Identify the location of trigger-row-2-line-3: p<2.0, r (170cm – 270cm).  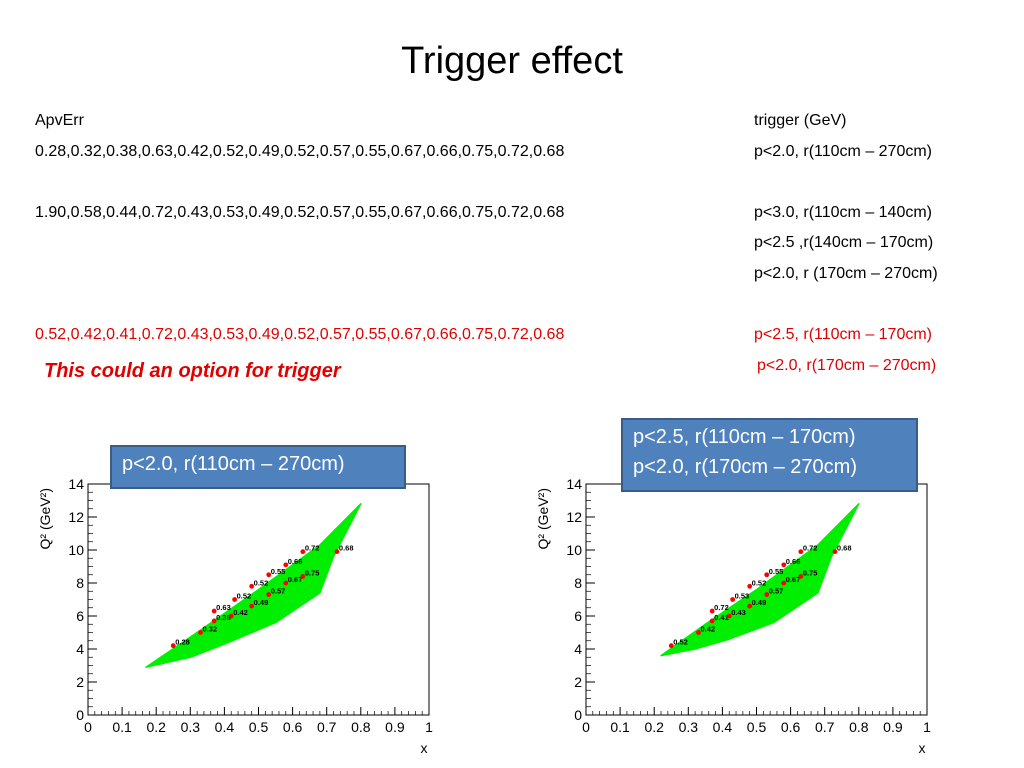
(846, 273).